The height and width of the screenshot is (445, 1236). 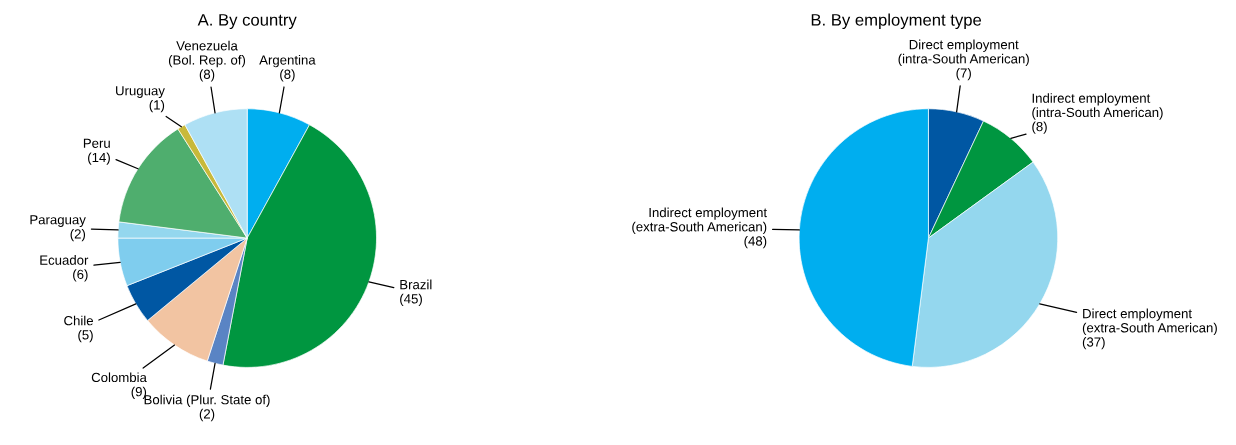 I want to click on data-label: (45), so click(x=411, y=300).